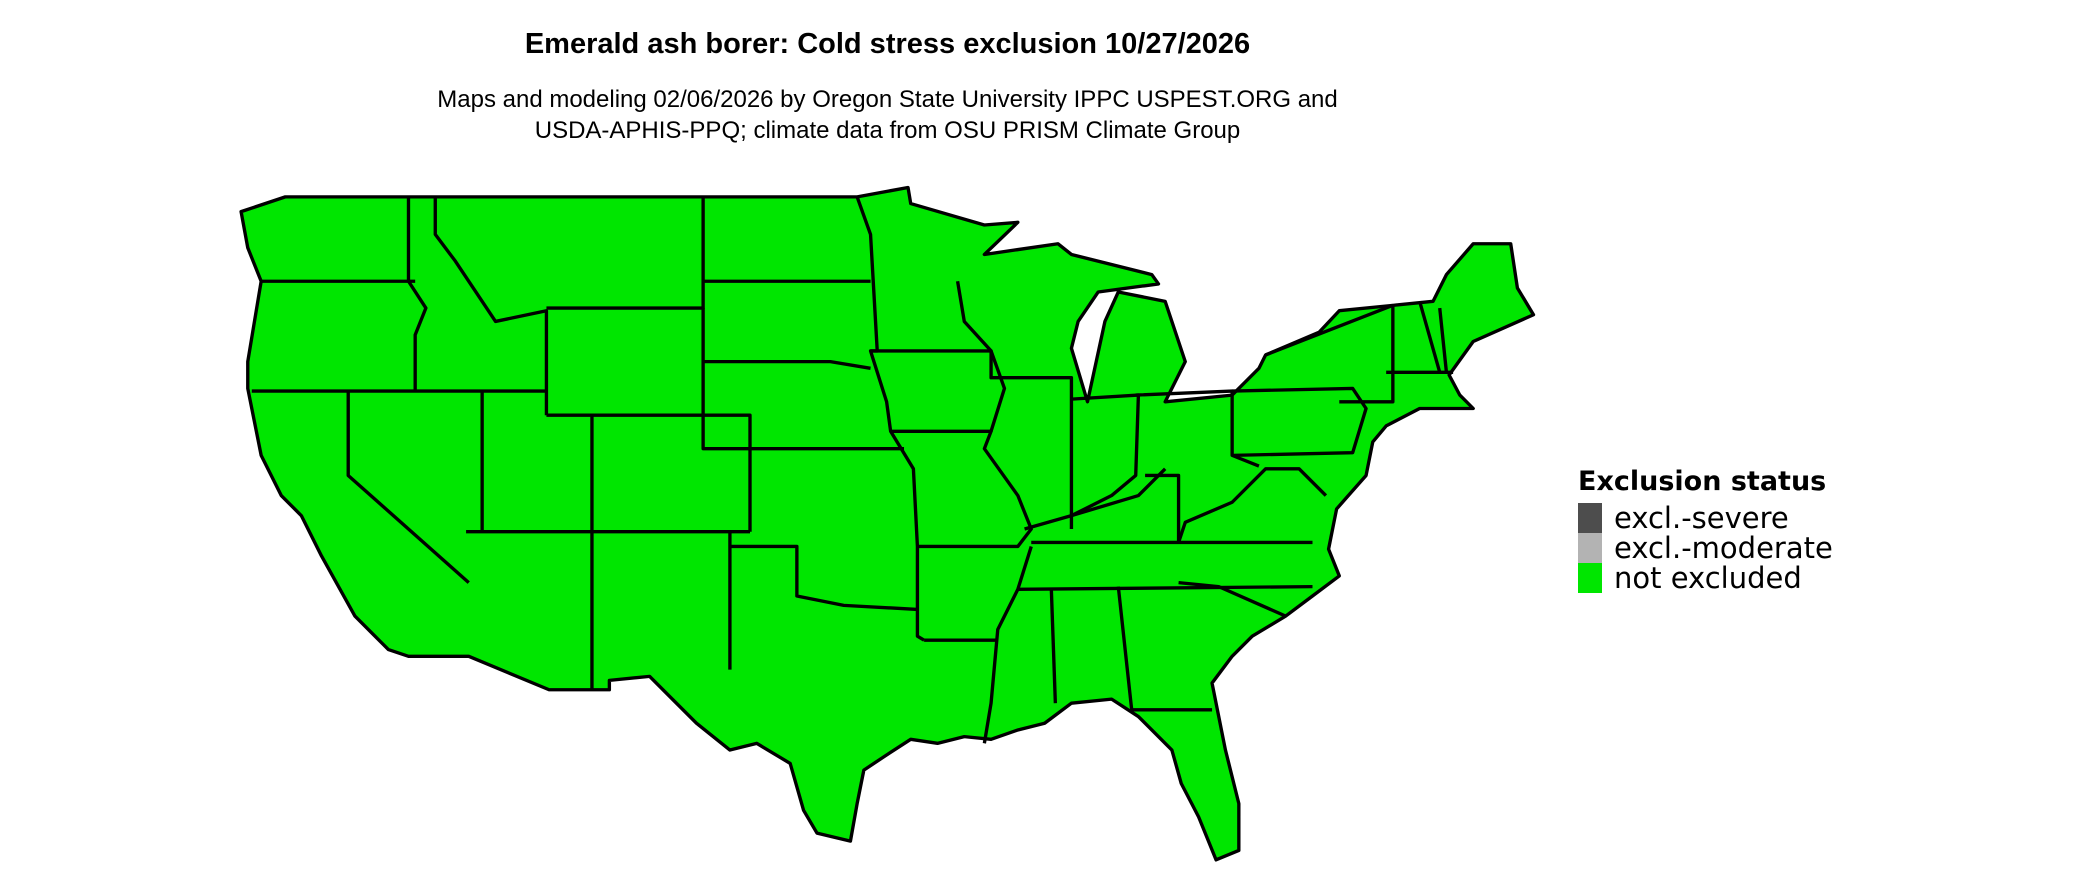  I want to click on legend-swatch-severe, so click(1590, 518).